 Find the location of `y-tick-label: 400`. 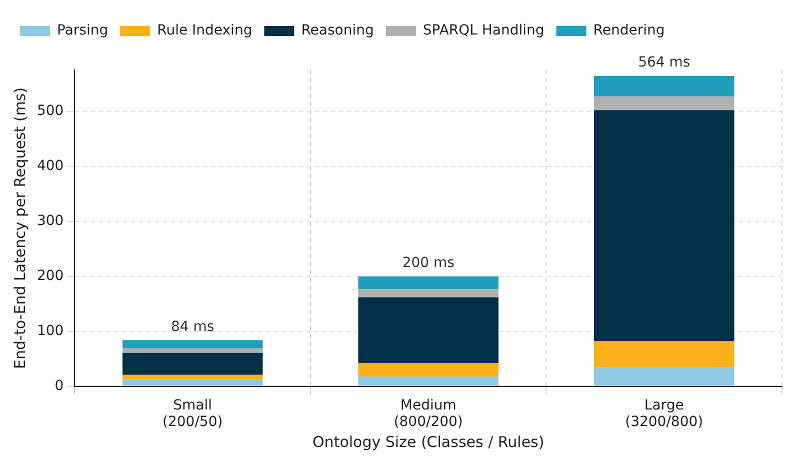

y-tick-label: 400 is located at coordinates (50, 166).